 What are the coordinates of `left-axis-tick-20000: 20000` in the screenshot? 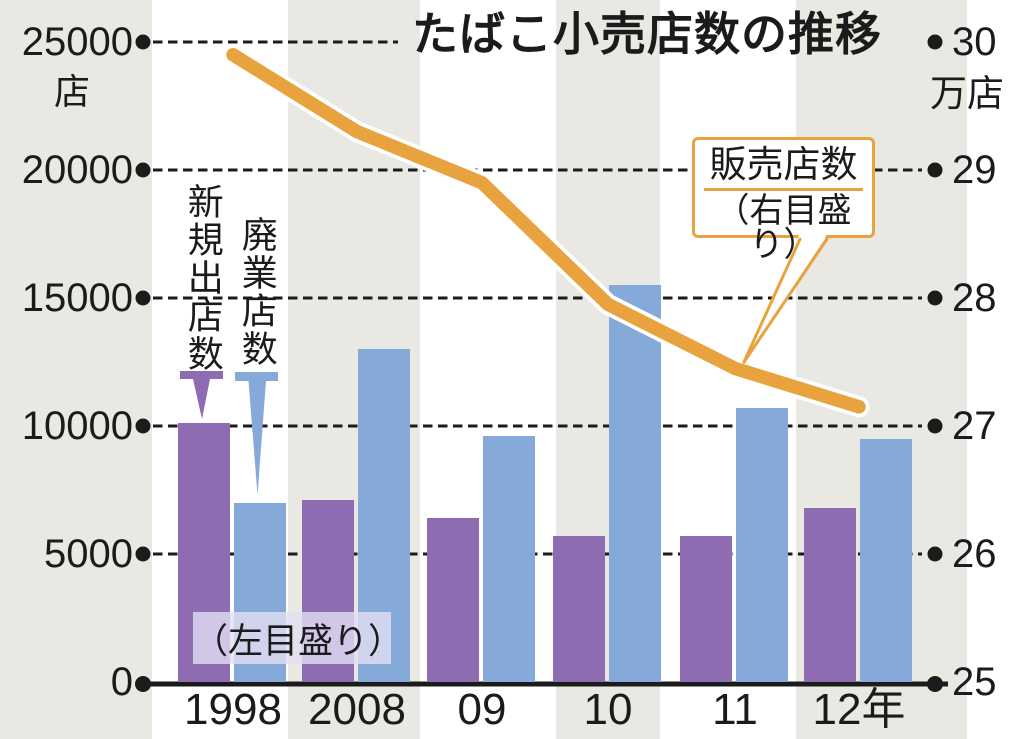 It's located at (77, 170).